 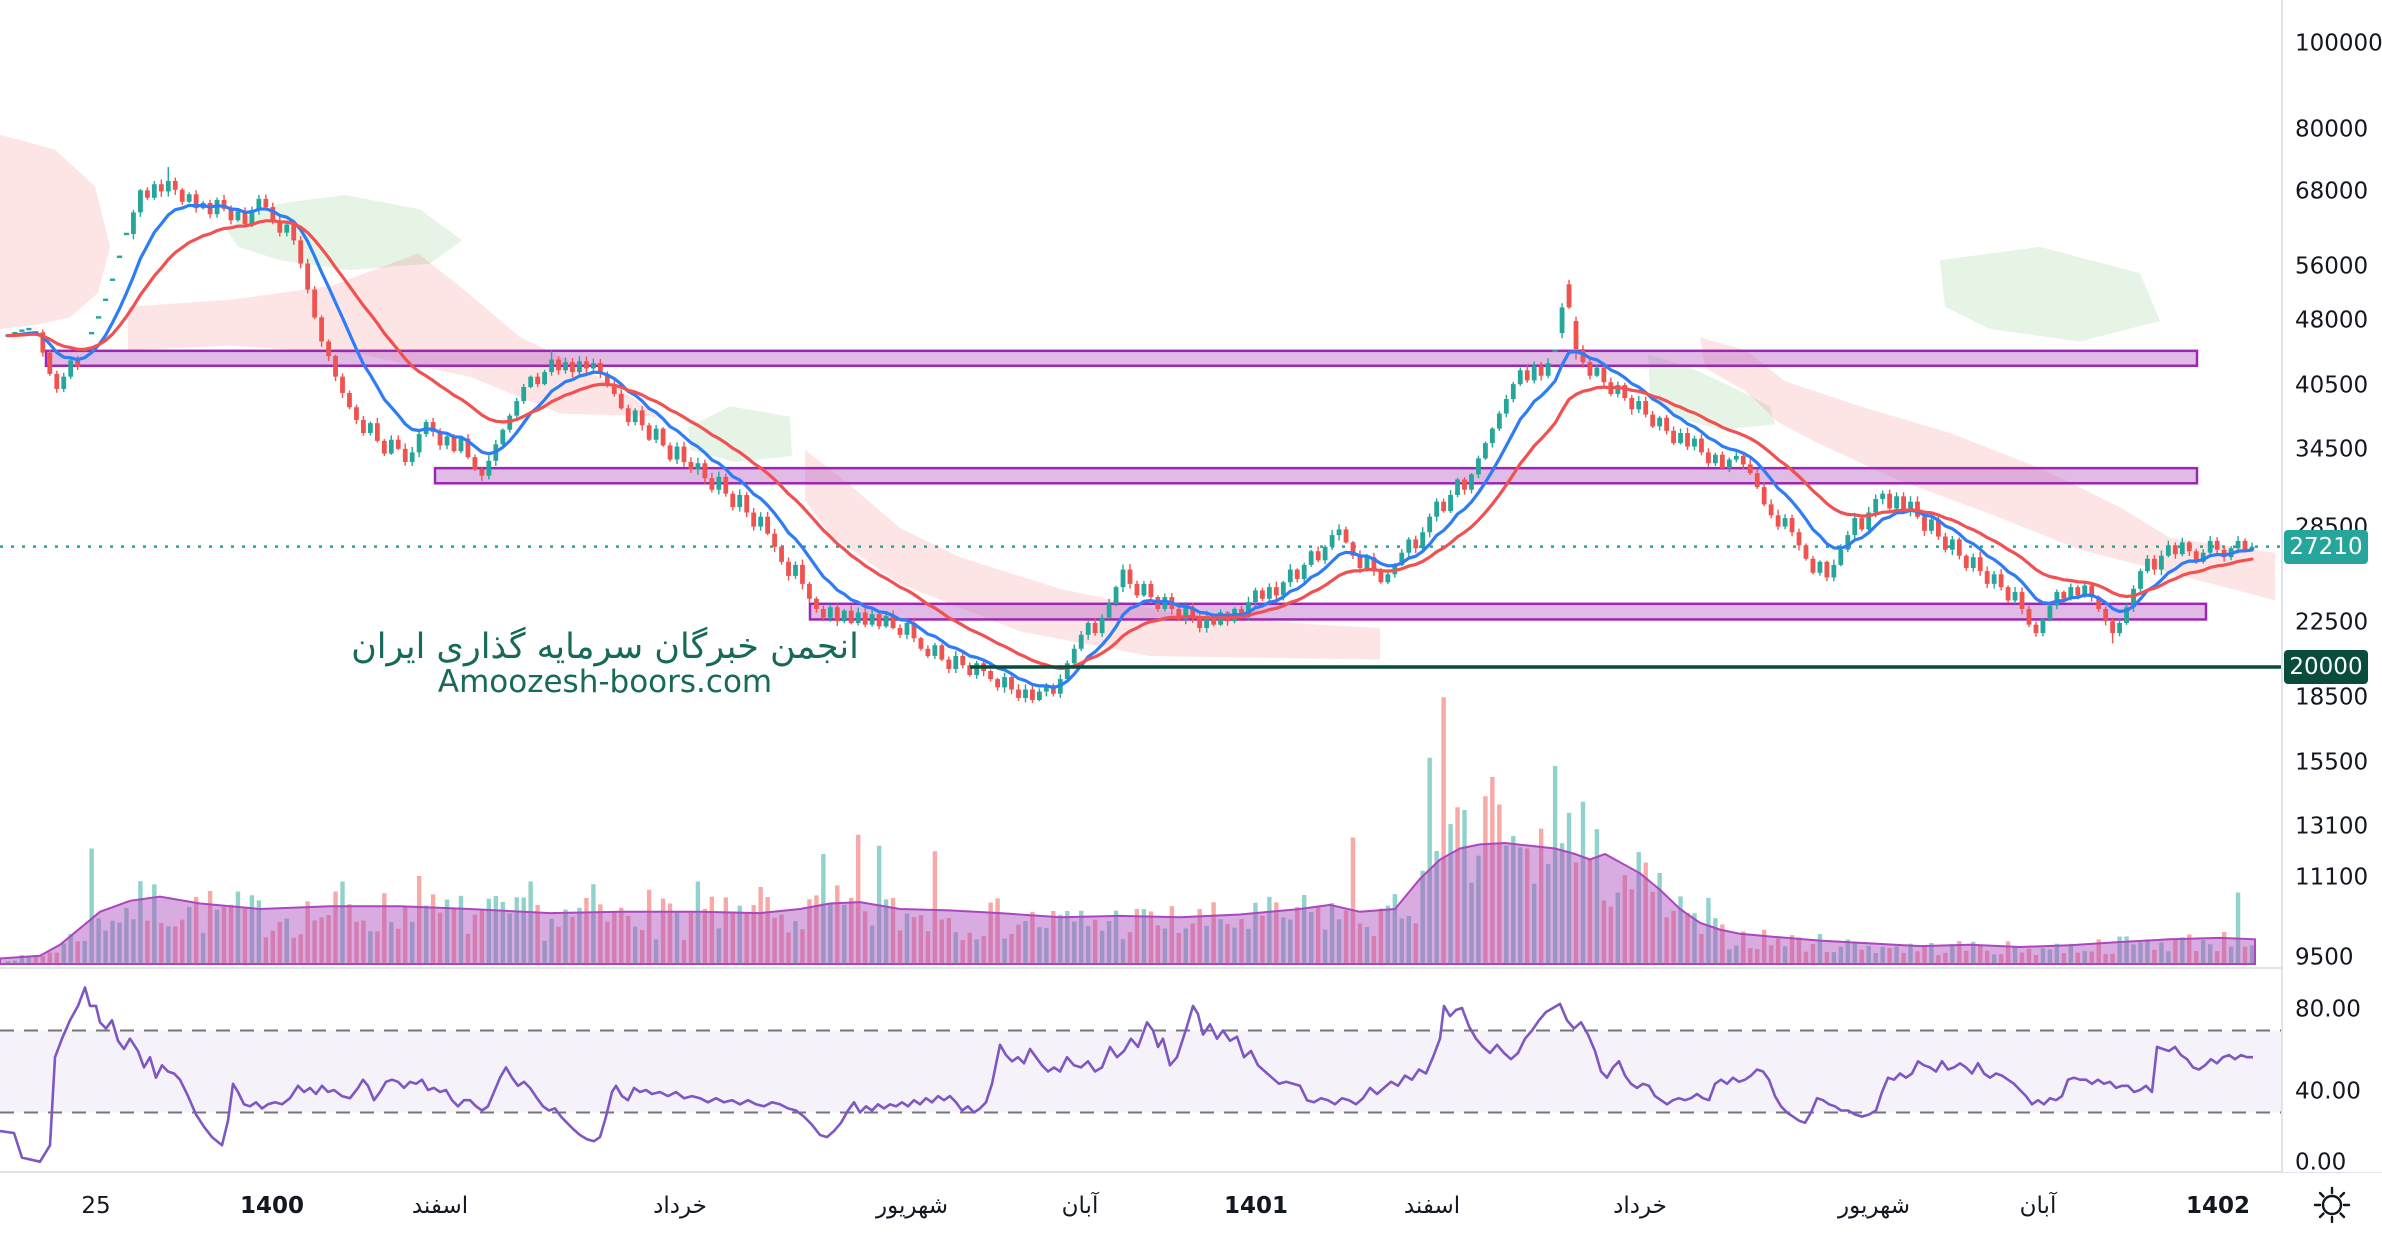 What do you see at coordinates (2324, 957) in the screenshot?
I see `axis-tick-label: 9500` at bounding box center [2324, 957].